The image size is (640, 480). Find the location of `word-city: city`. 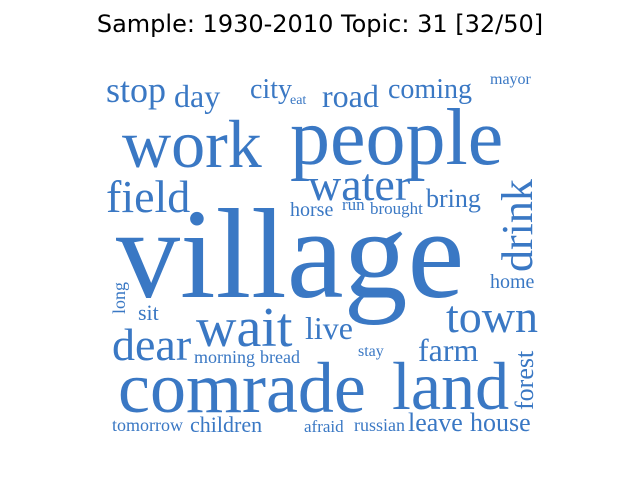

word-city: city is located at coordinates (271, 89).